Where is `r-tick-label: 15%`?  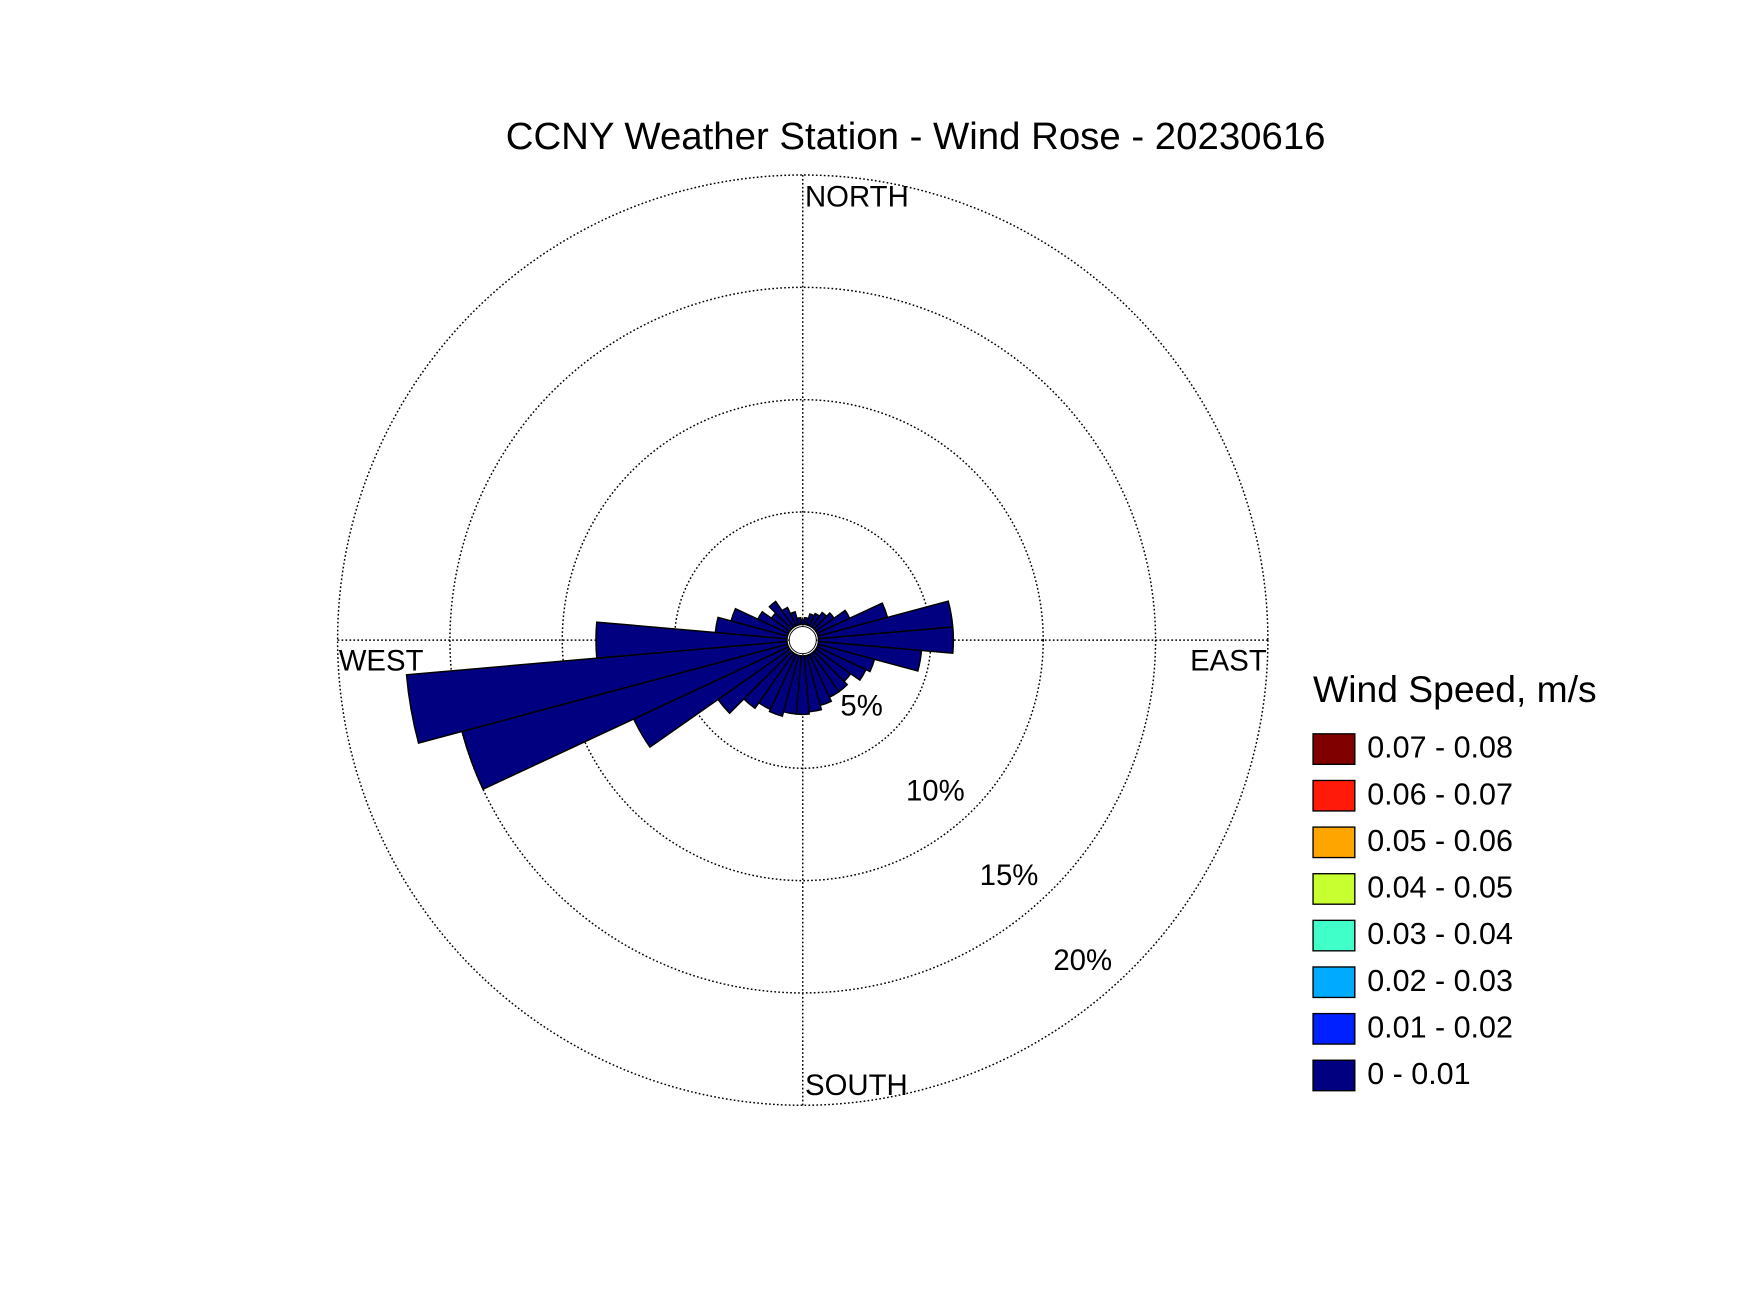
r-tick-label: 15% is located at coordinates (1009, 875).